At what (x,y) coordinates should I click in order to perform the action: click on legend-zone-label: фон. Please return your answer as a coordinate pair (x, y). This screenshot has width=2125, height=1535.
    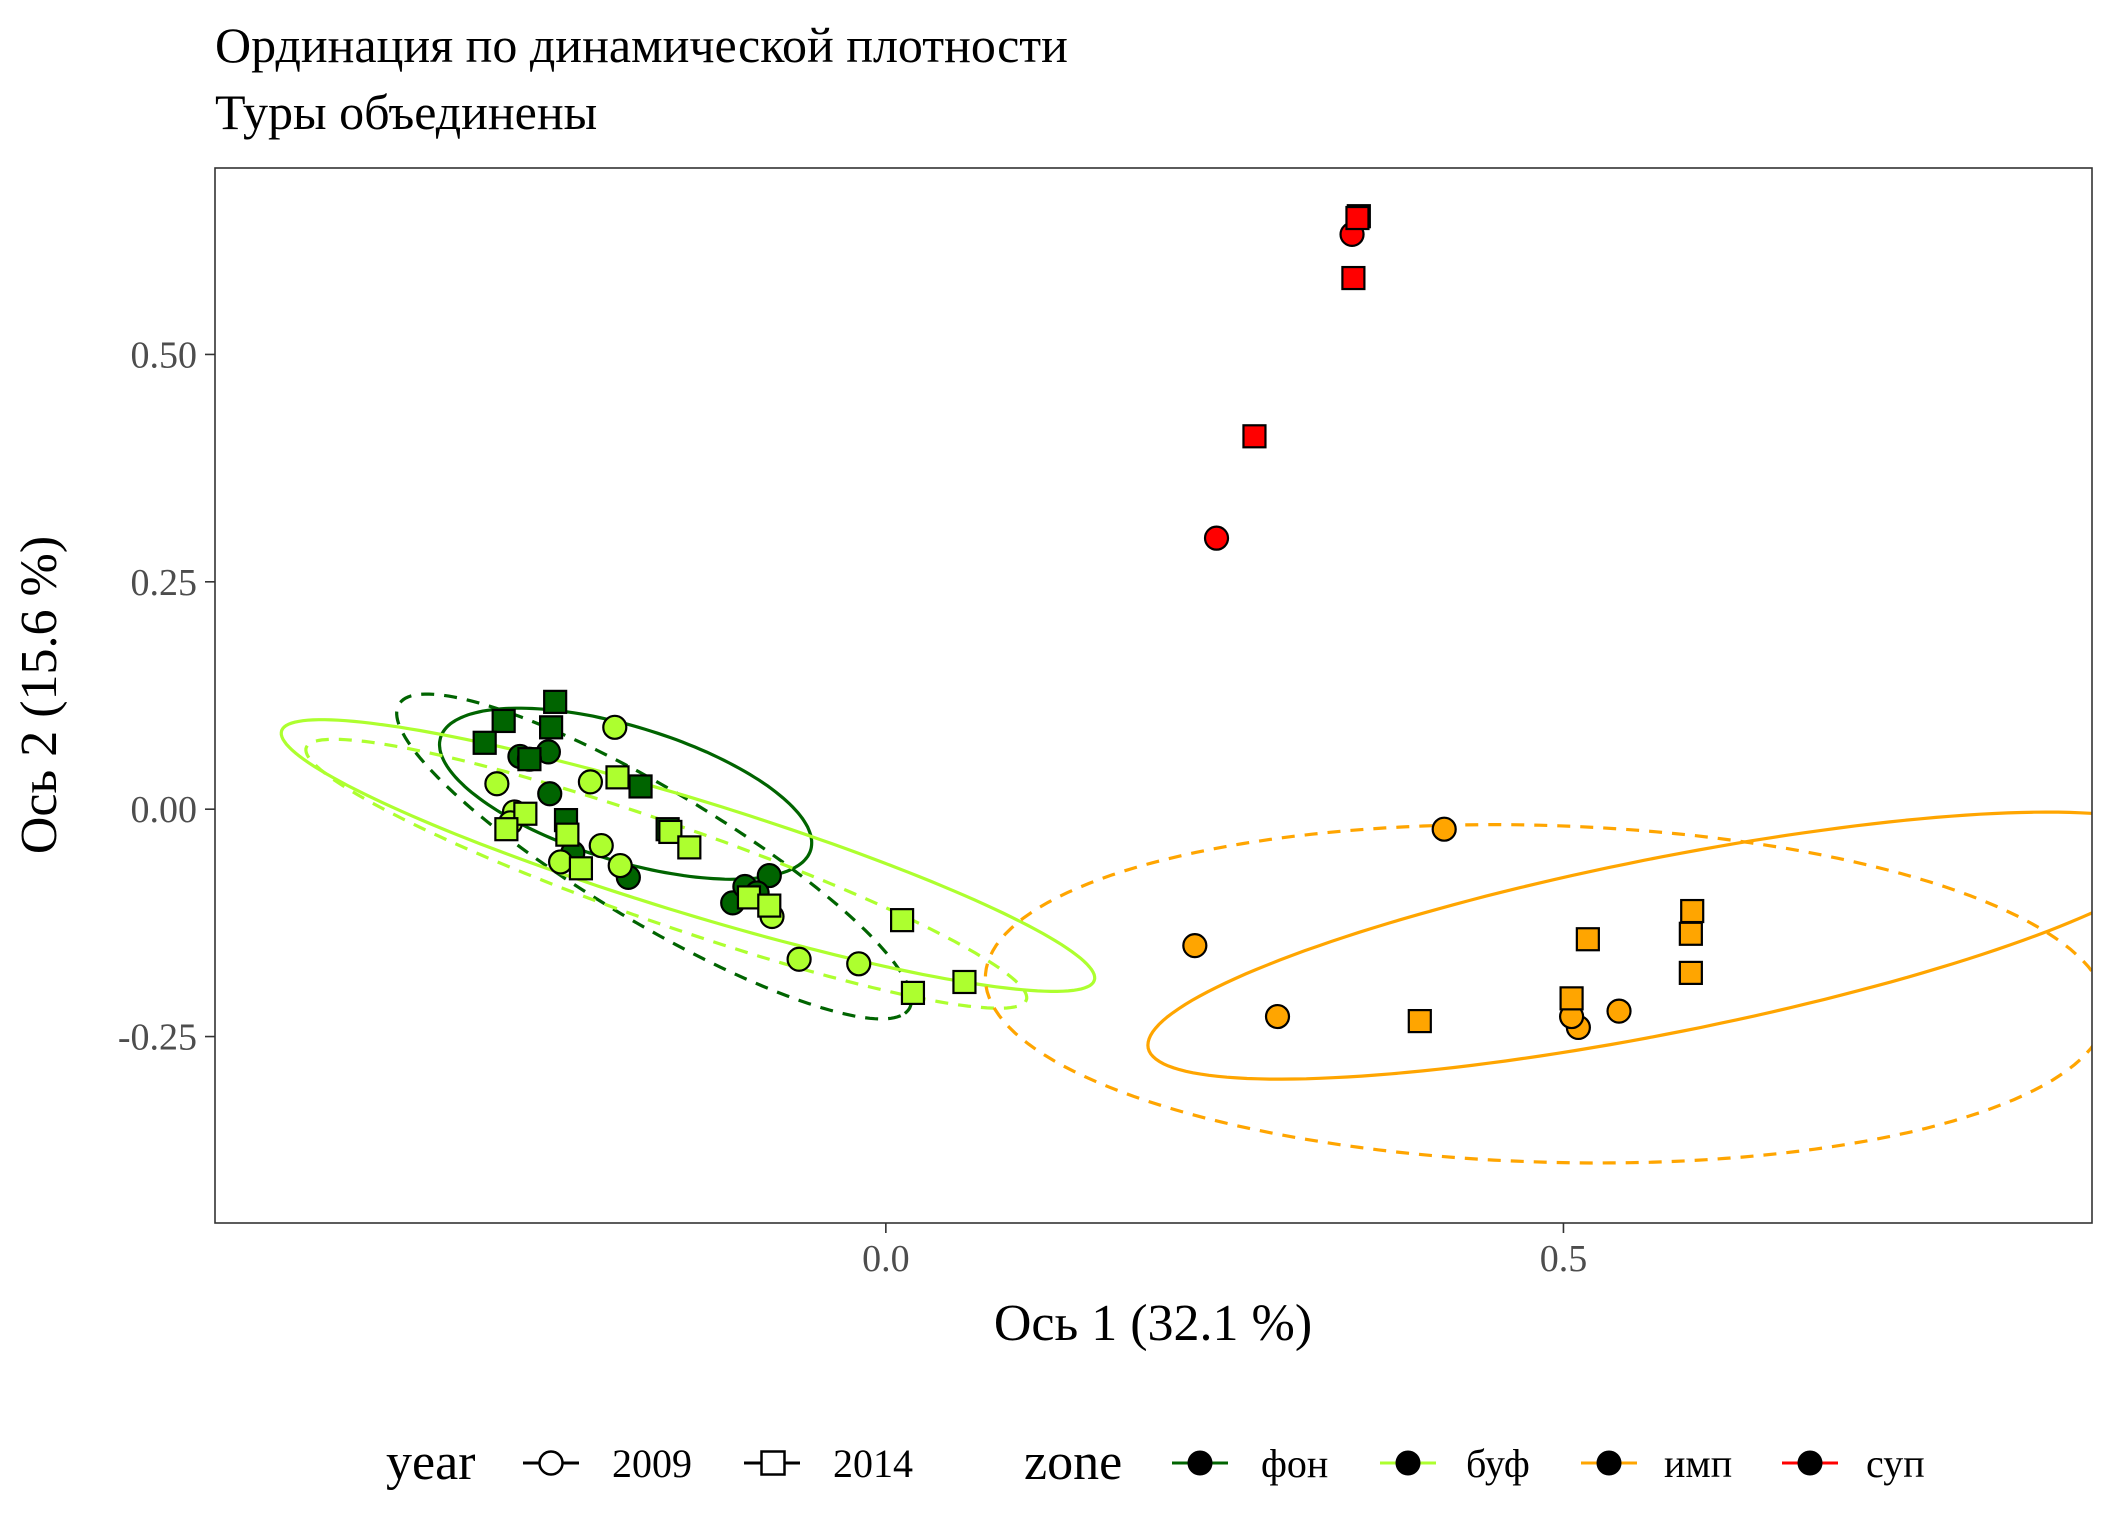
    Looking at the image, I should click on (1294, 1463).